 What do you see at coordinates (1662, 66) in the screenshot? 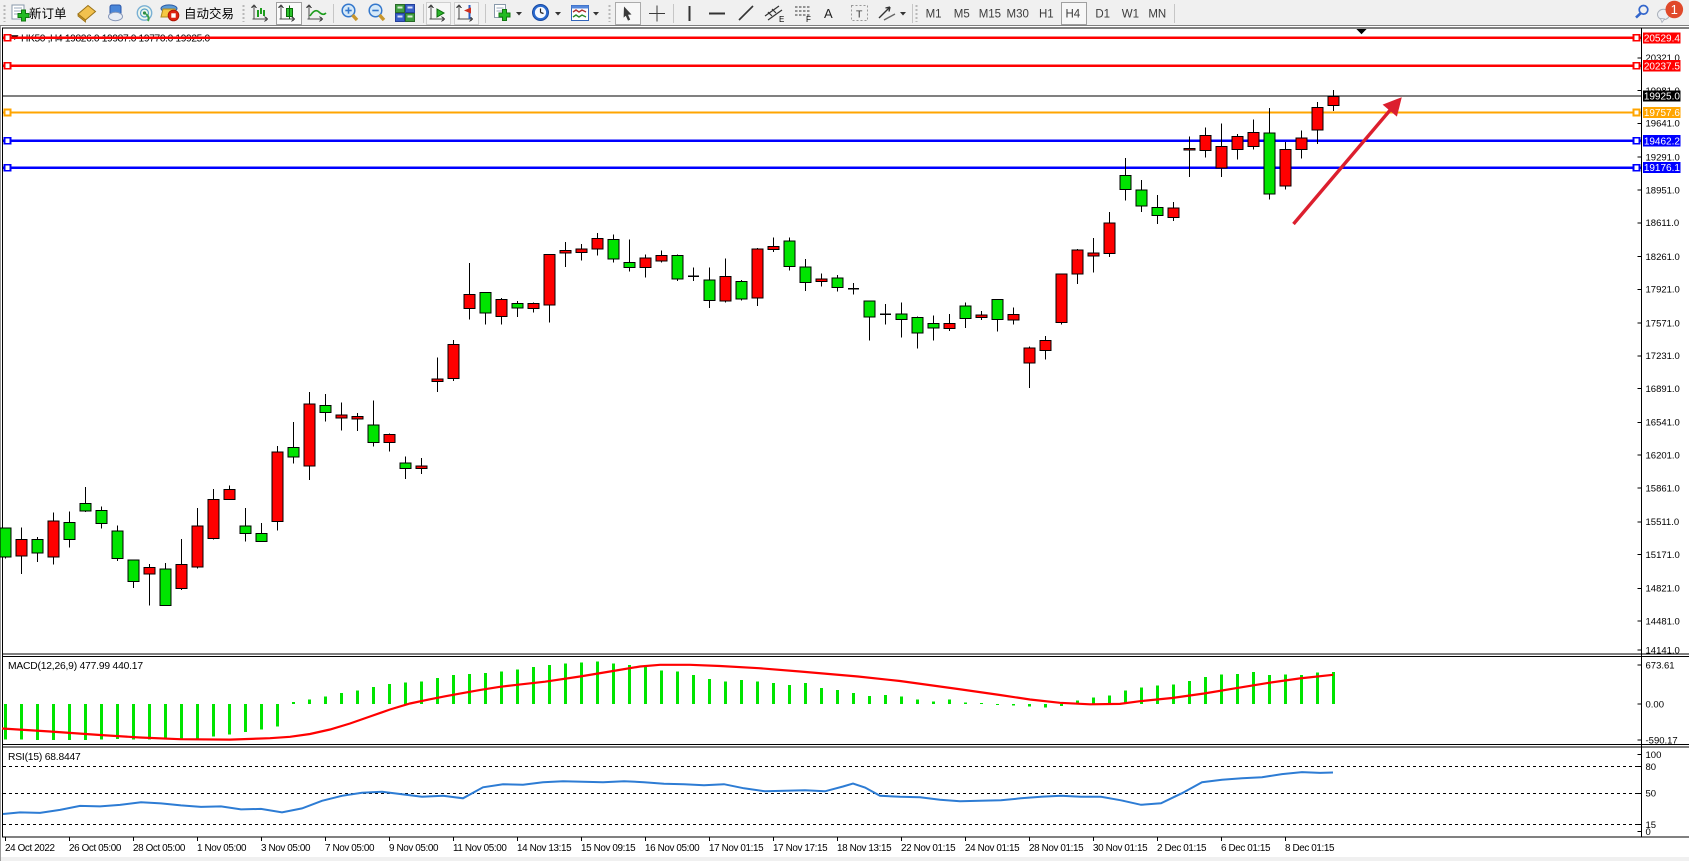
I see `svg-text: 20237.5` at bounding box center [1662, 66].